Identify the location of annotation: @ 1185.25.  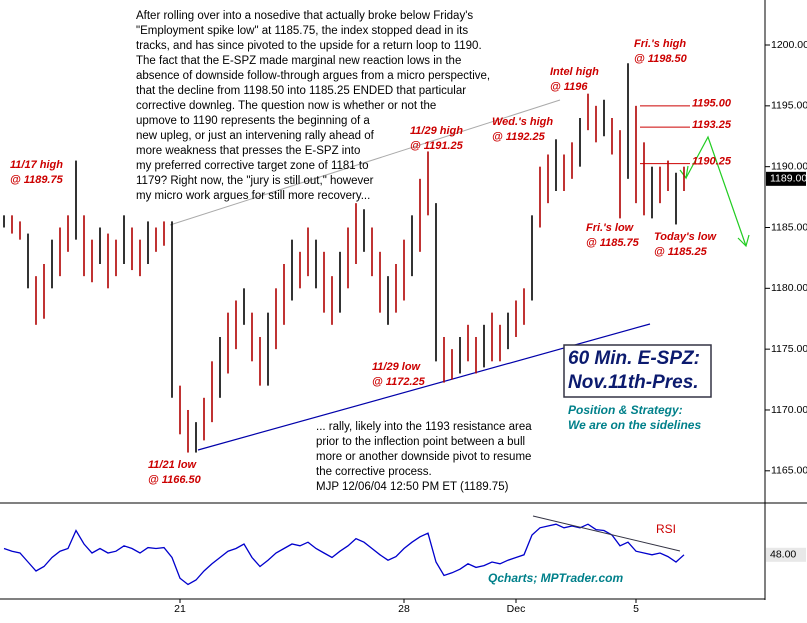
(681, 252).